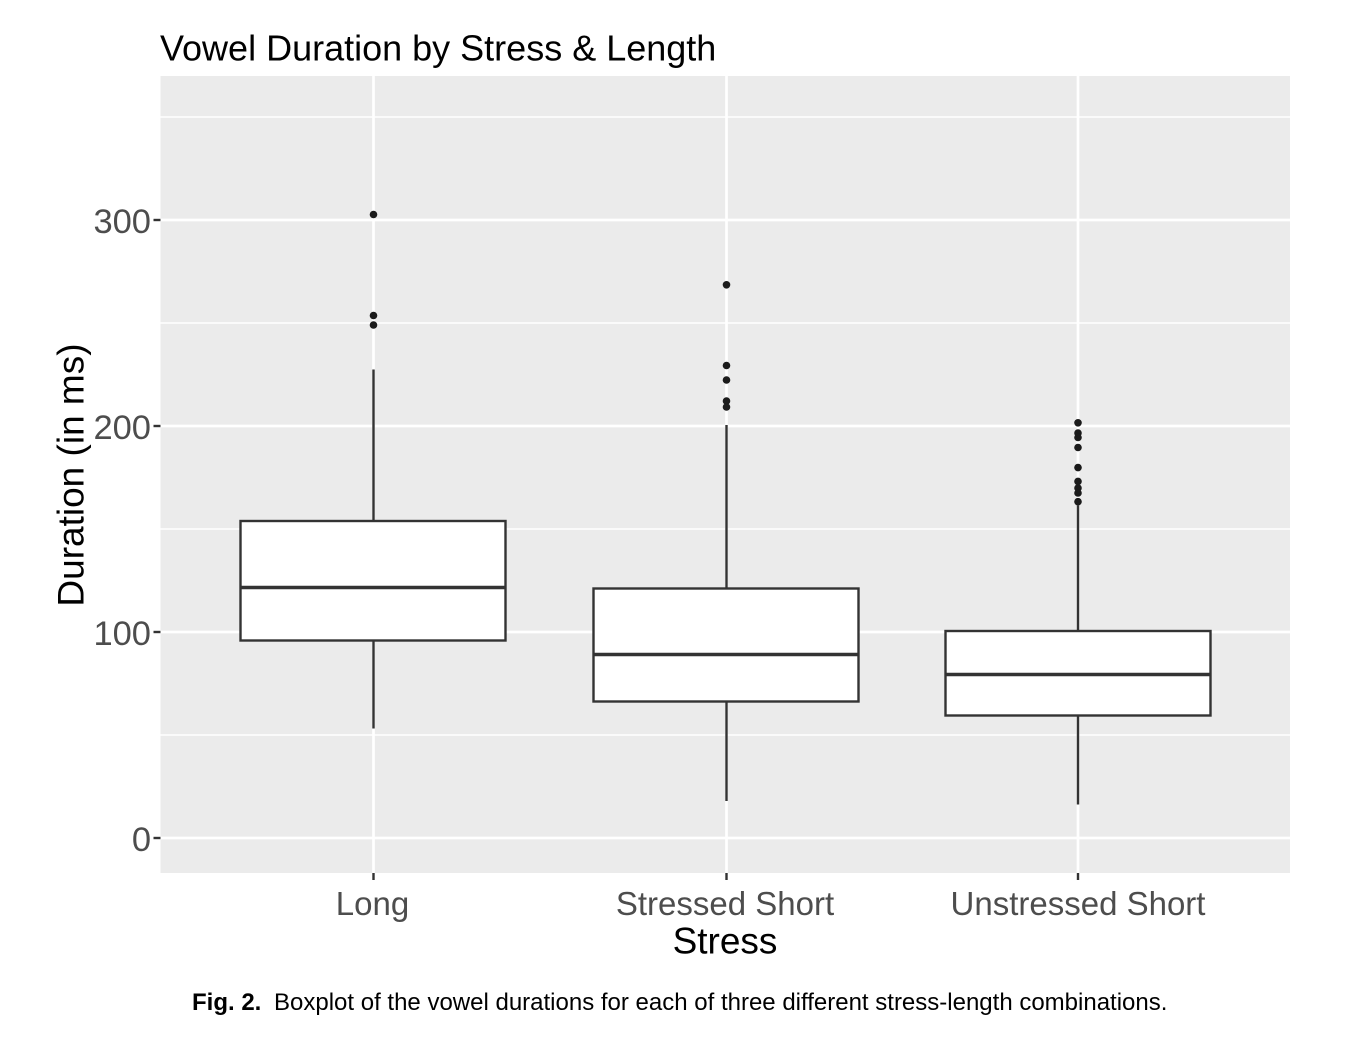 The height and width of the screenshot is (1054, 1346). I want to click on svg-text: Duration (in ms), so click(71, 474).